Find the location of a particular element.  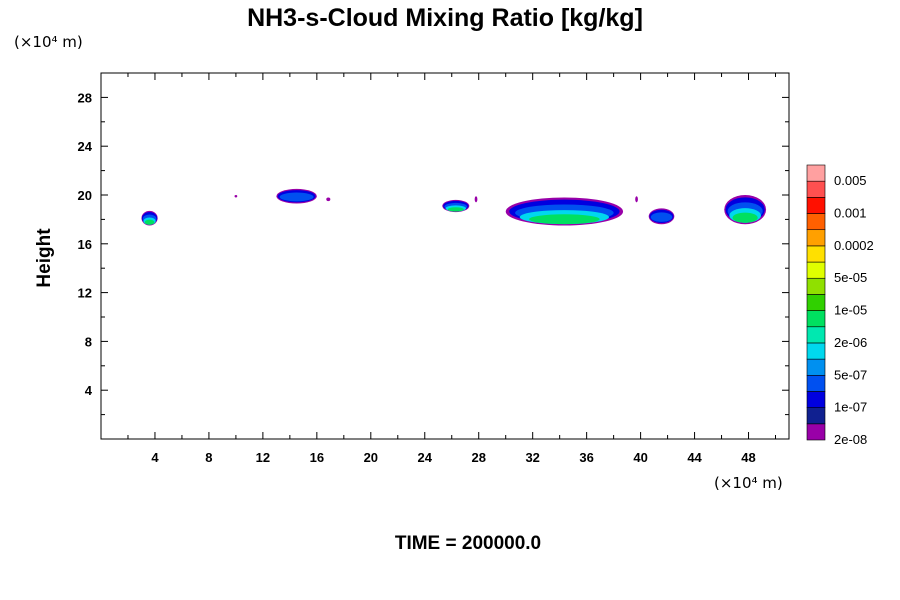

x-tick-label: 12 is located at coordinates (263, 457).